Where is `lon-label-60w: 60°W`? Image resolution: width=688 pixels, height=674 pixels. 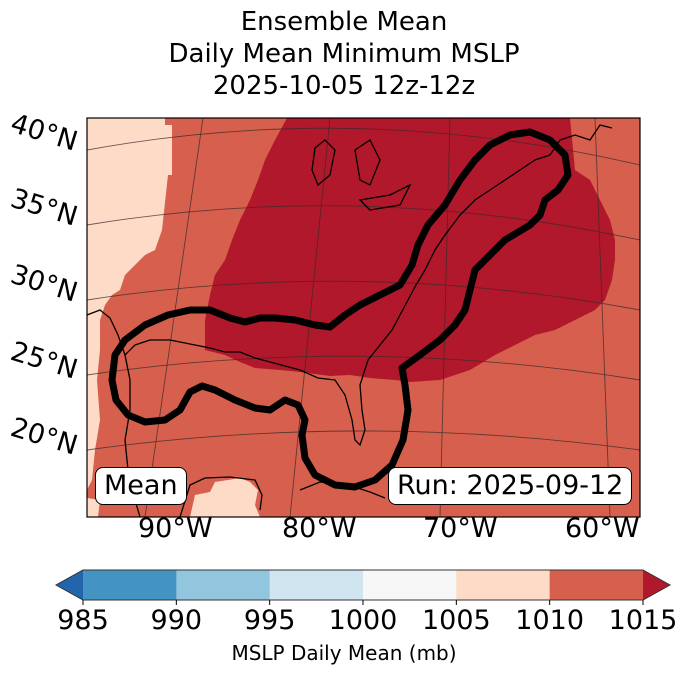
lon-label-60w: 60°W is located at coordinates (602, 528).